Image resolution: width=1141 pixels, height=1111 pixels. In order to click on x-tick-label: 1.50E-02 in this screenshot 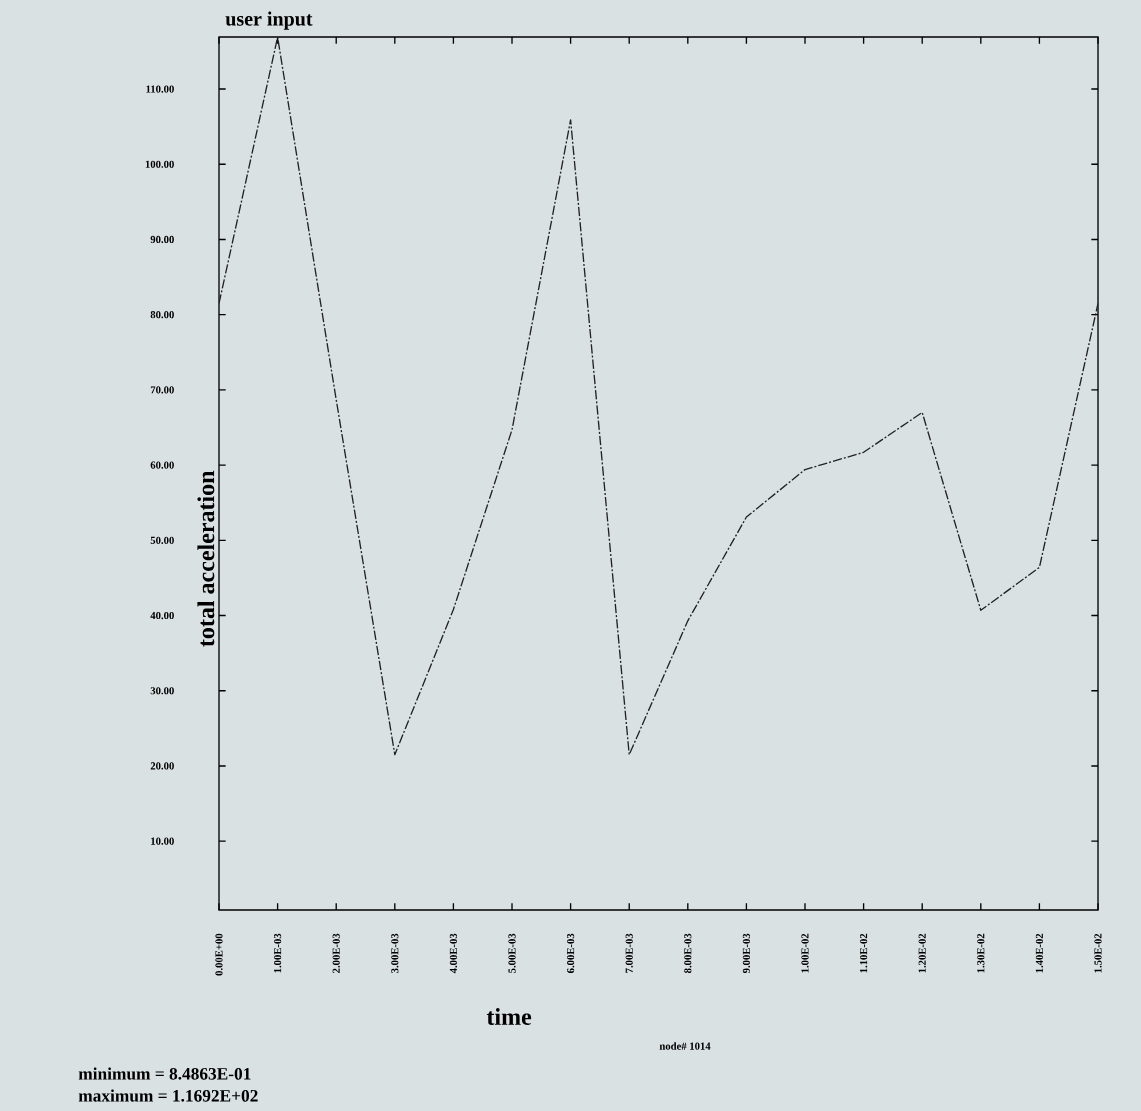, I will do `click(1098, 953)`.